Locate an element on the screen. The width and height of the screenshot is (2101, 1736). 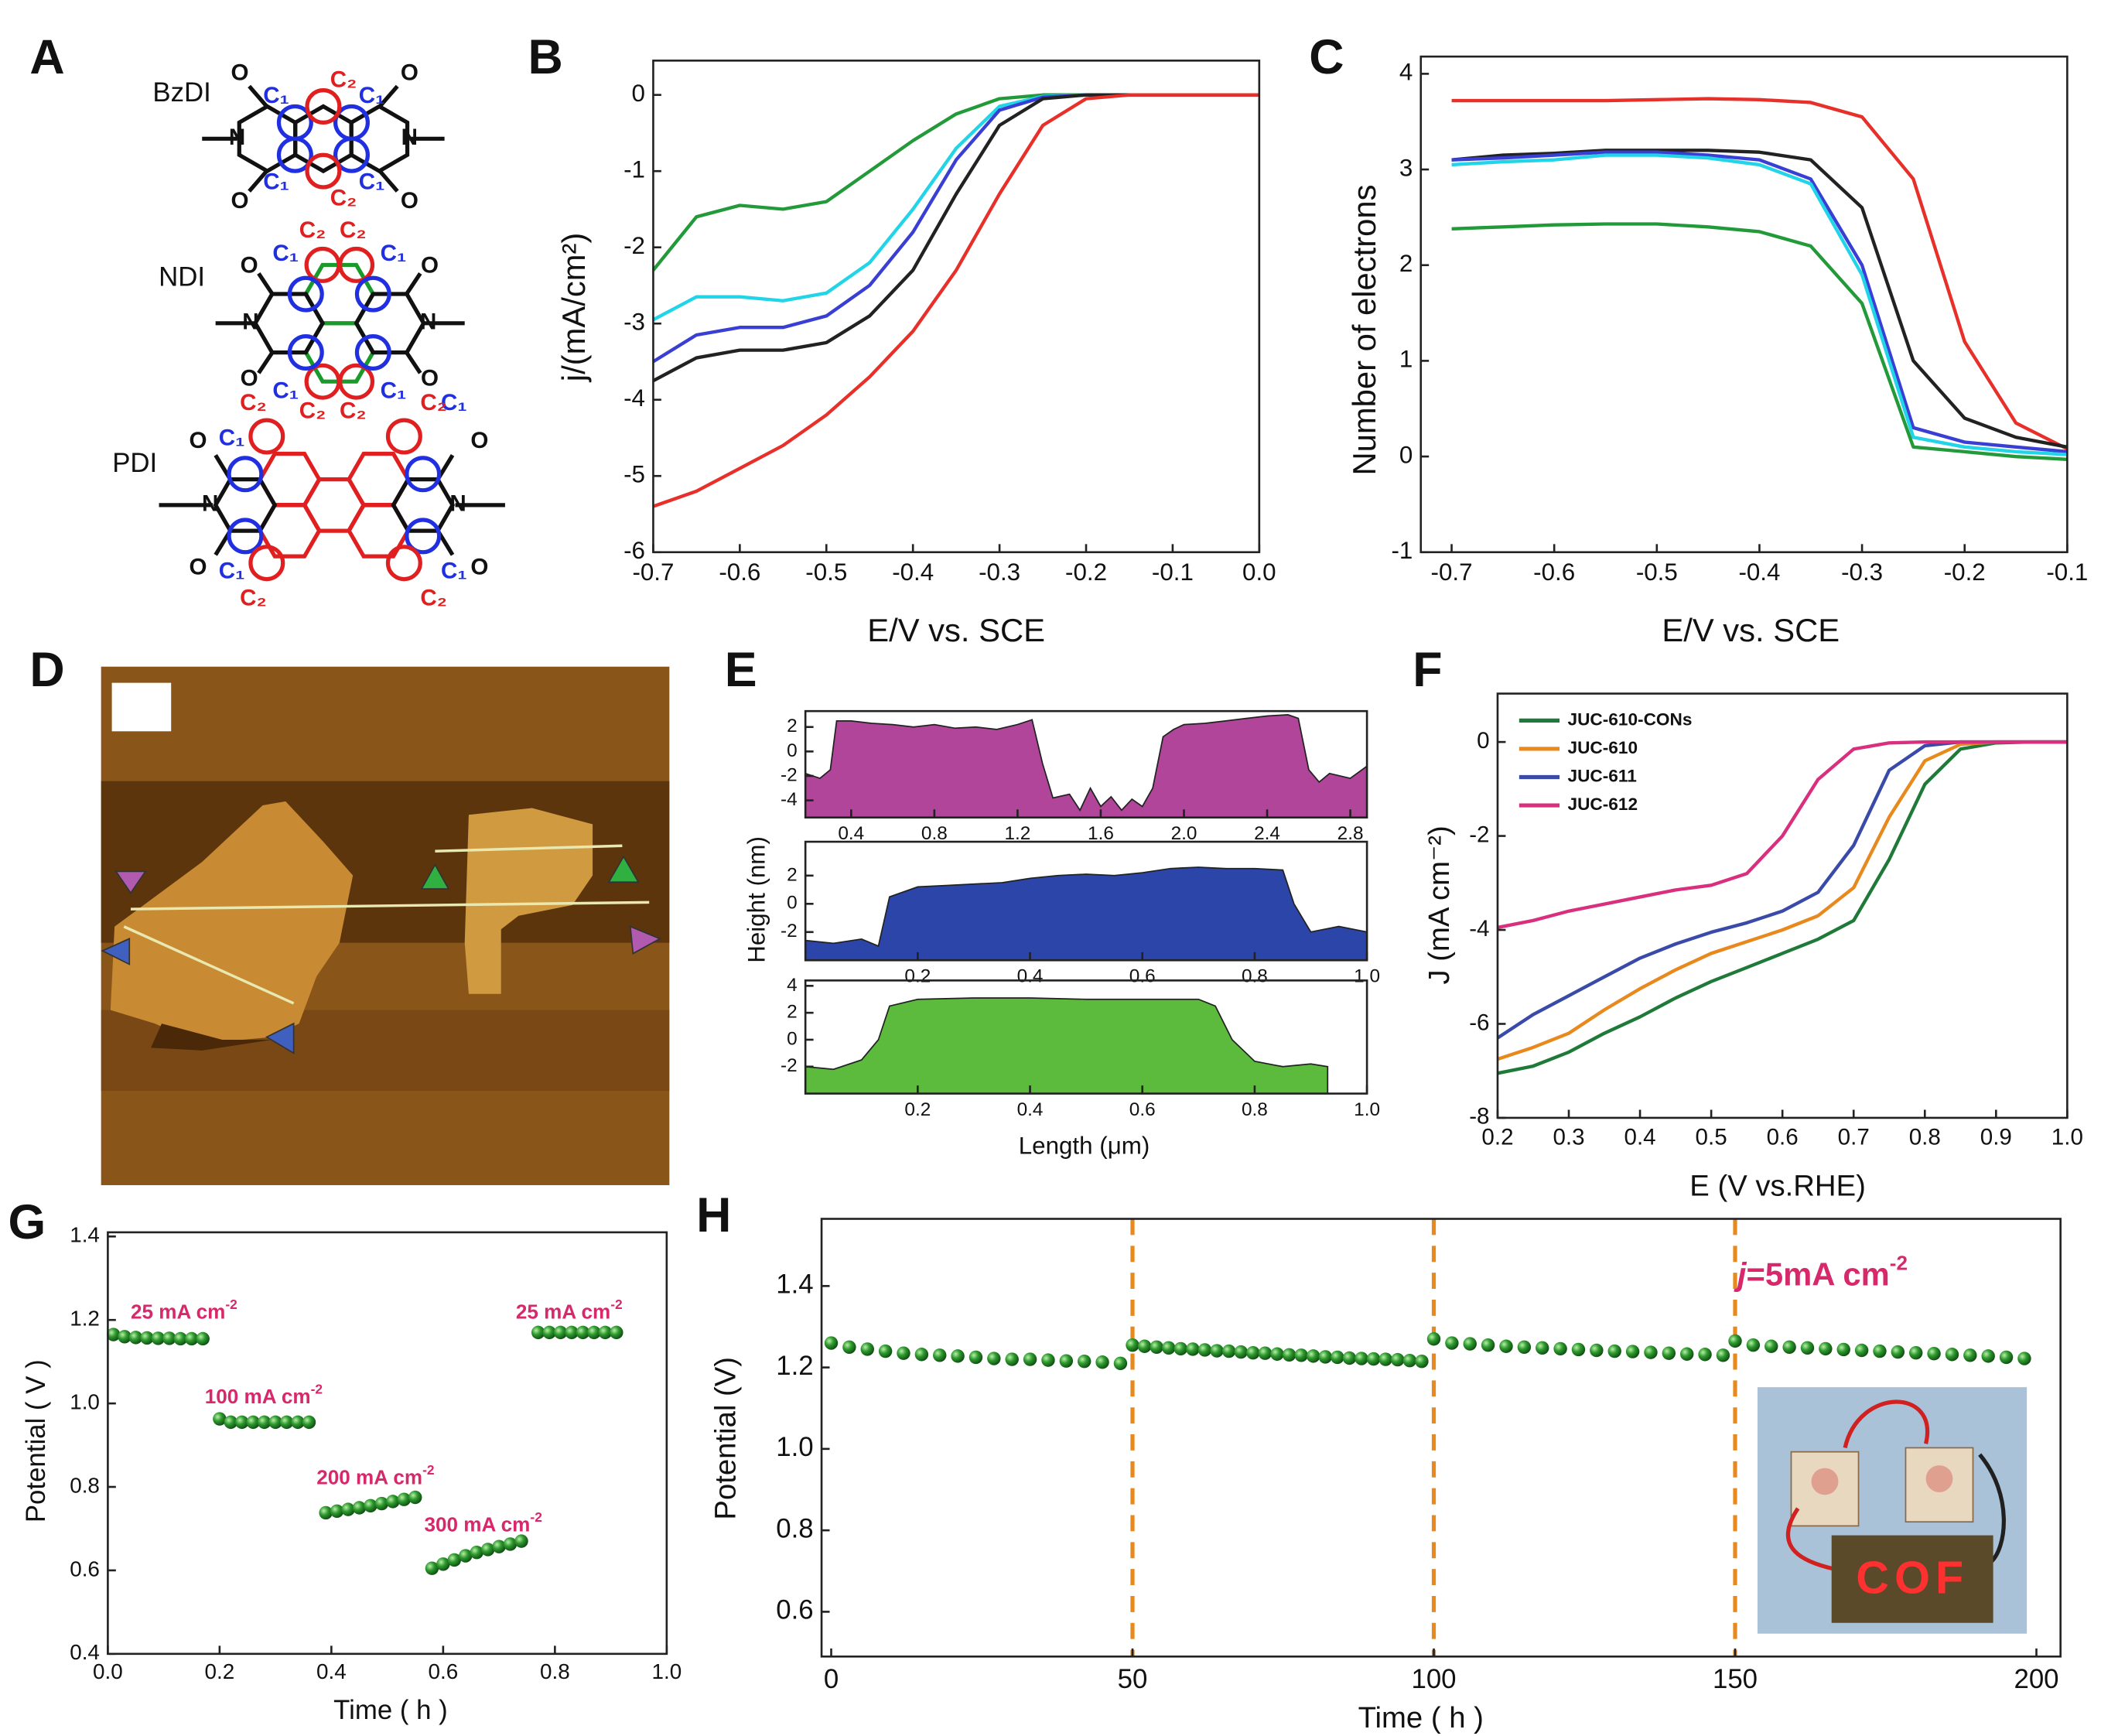
y-axis-label: Potential ( V ) is located at coordinates (36, 1440).